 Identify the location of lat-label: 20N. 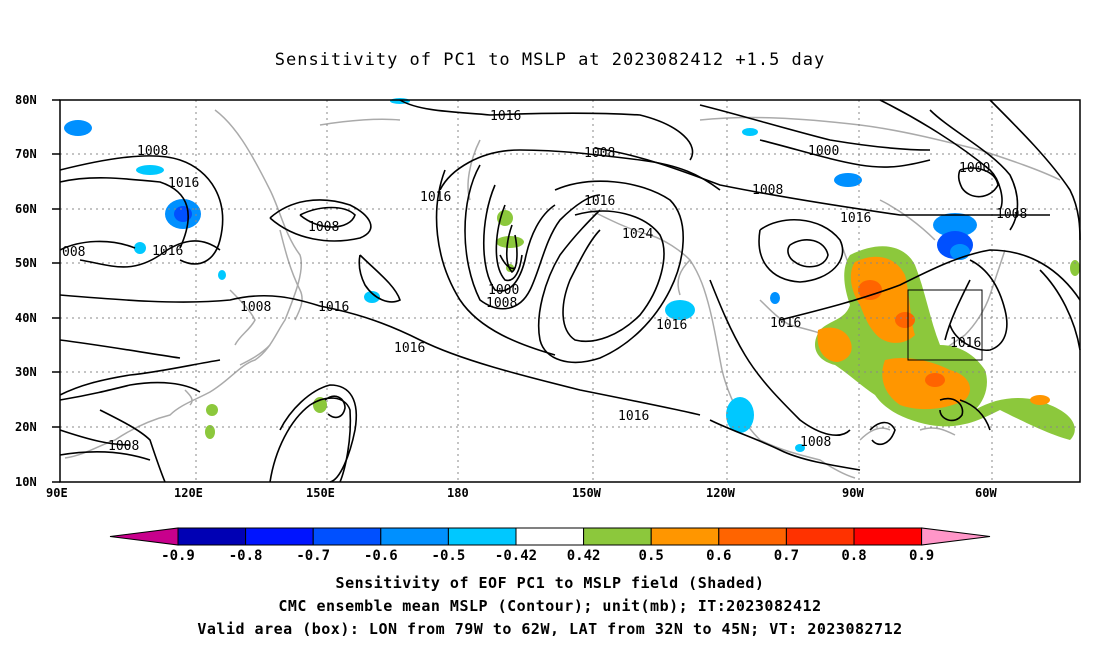
(26, 427).